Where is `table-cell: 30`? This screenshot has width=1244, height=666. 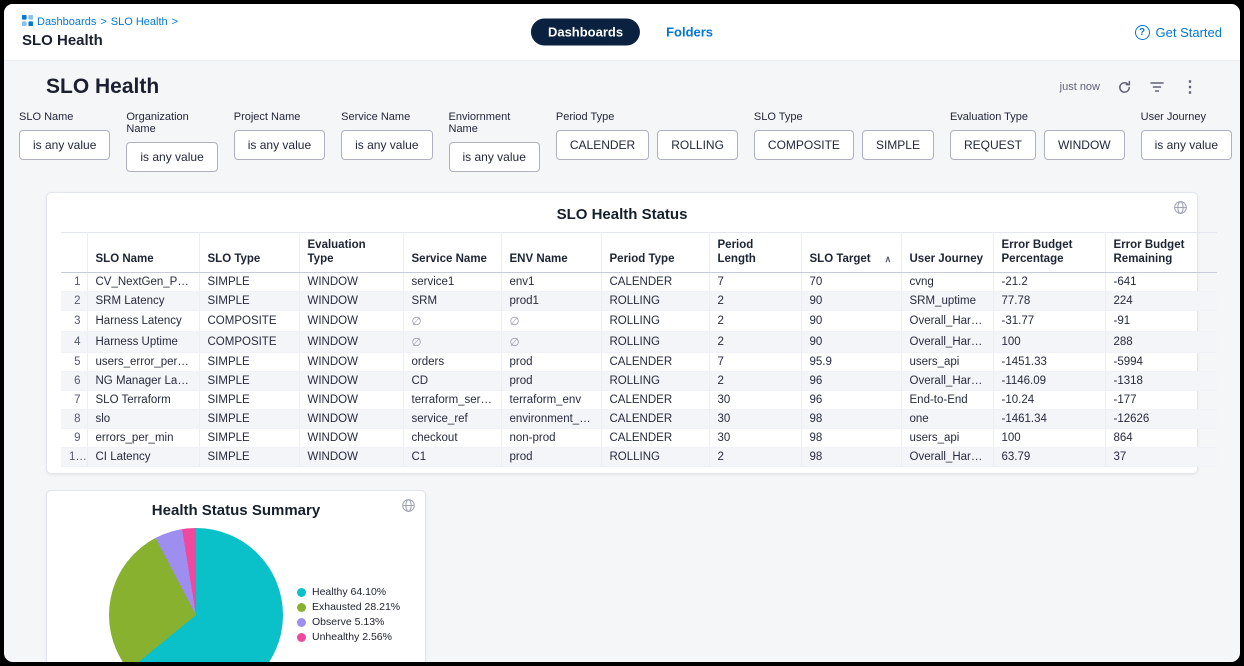 table-cell: 30 is located at coordinates (755, 419).